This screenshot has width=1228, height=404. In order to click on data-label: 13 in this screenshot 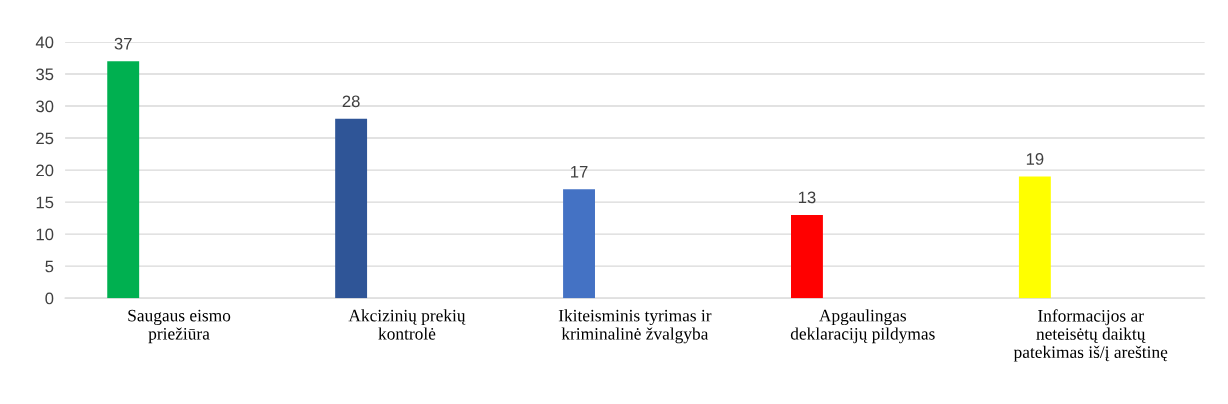, I will do `click(807, 197)`.